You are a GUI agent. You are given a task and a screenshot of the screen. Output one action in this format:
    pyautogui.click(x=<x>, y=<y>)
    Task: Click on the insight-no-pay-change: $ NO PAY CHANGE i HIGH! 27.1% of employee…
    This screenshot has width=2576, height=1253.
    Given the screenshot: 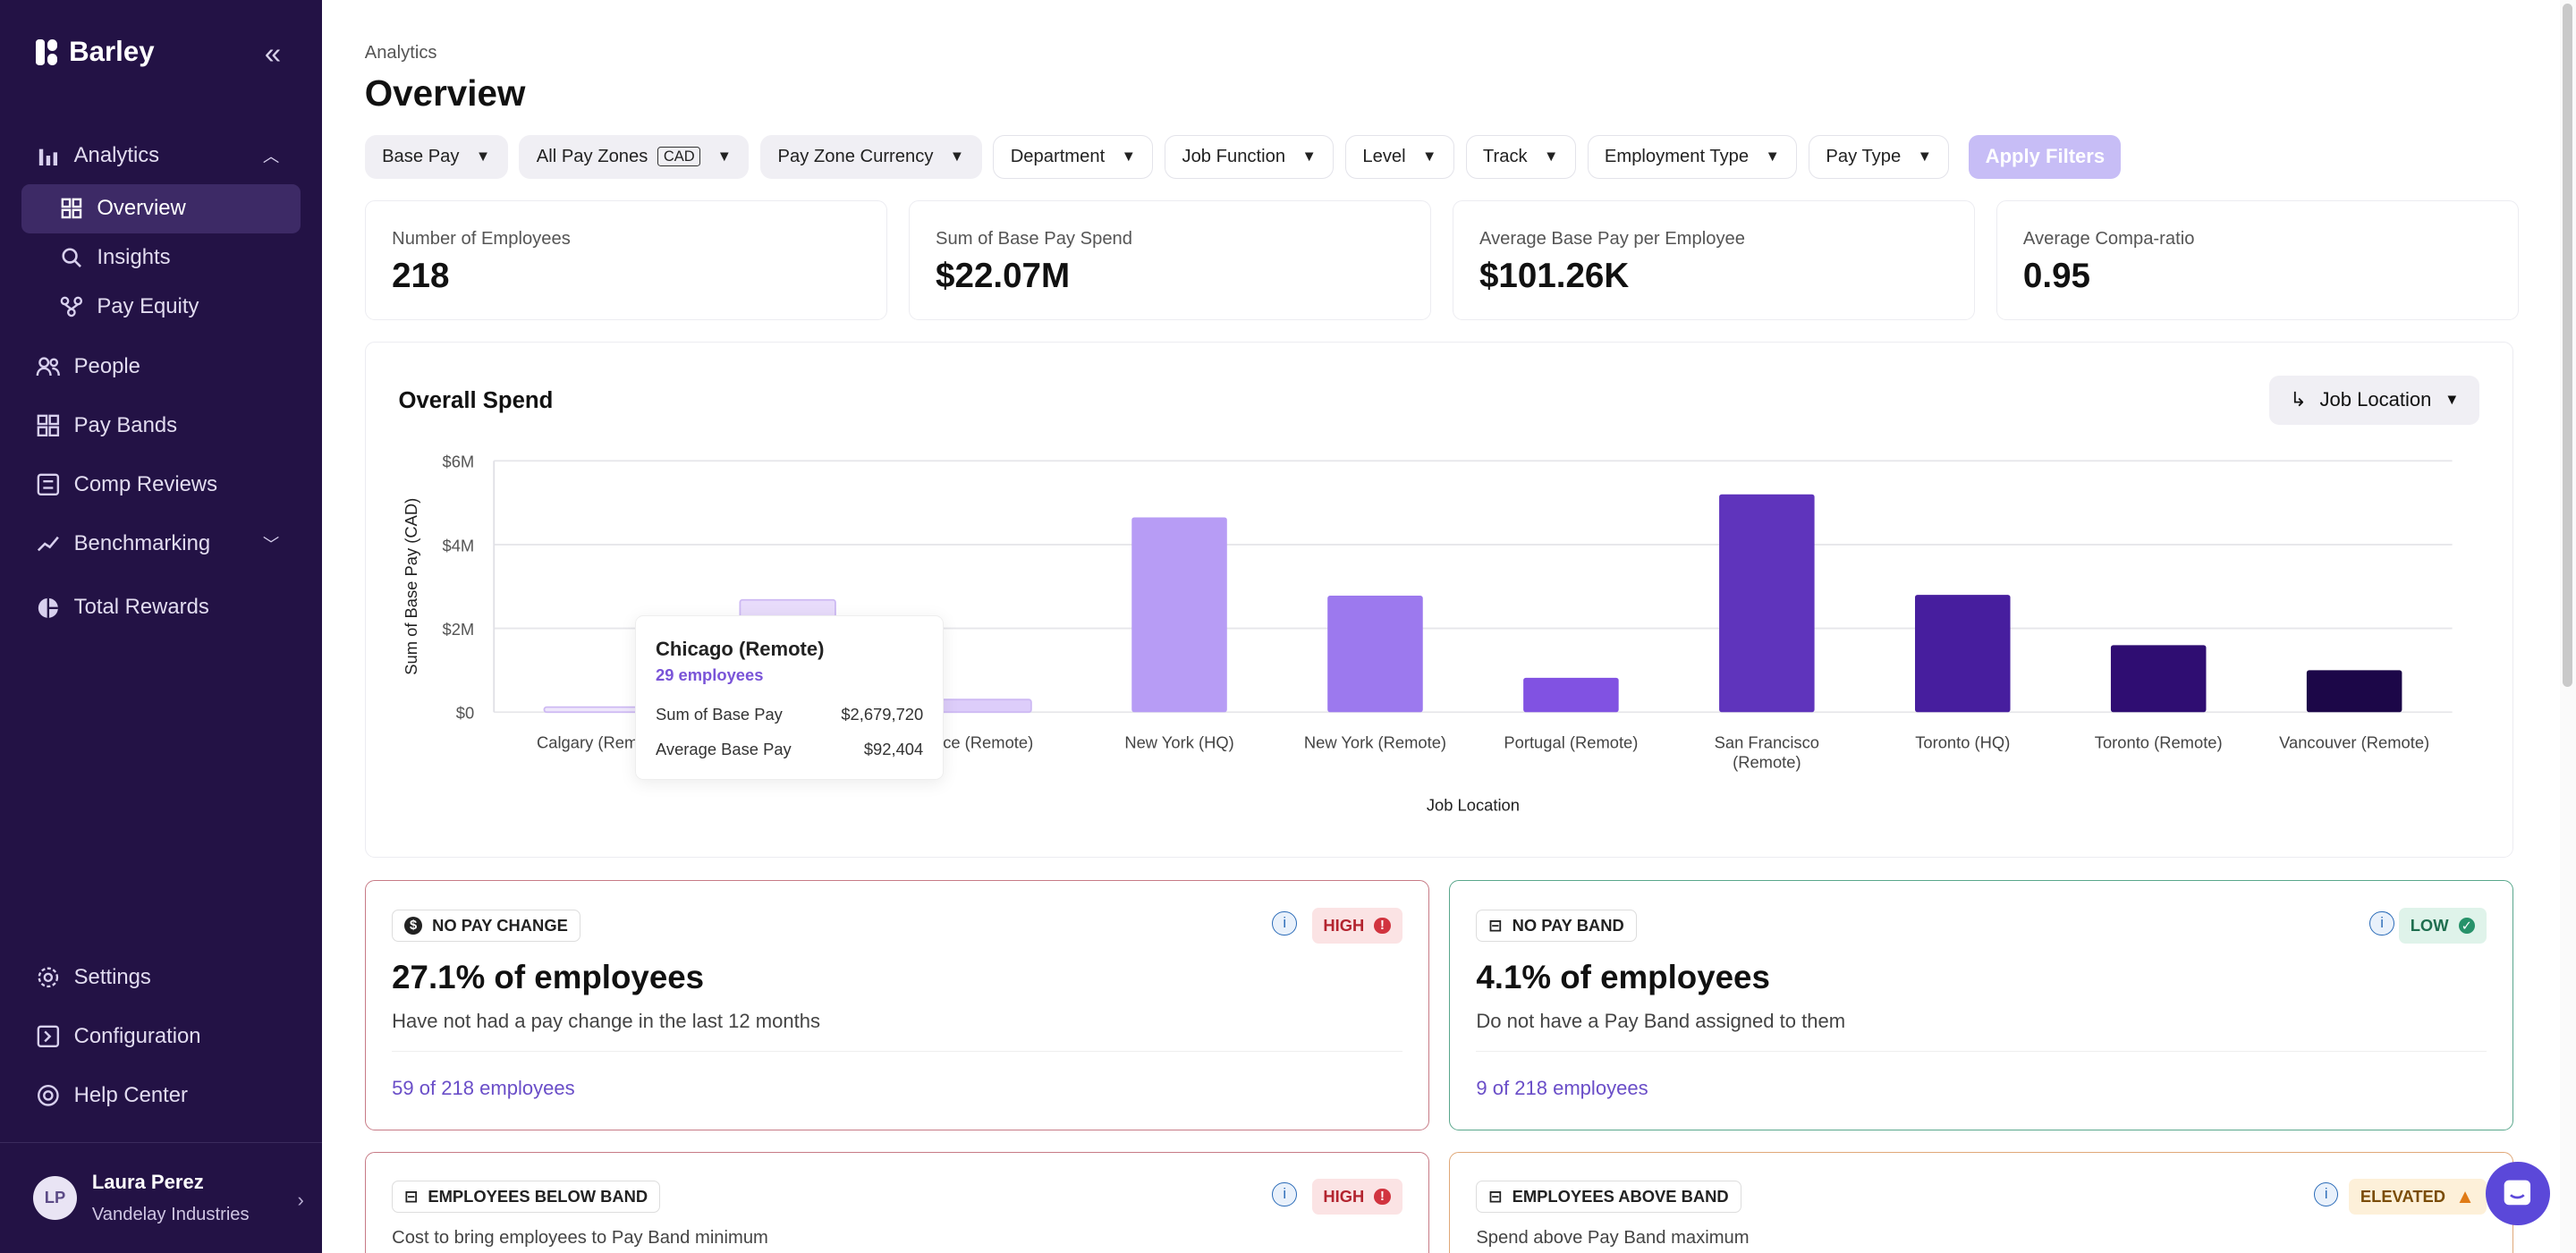 What is the action you would take?
    pyautogui.click(x=896, y=1005)
    